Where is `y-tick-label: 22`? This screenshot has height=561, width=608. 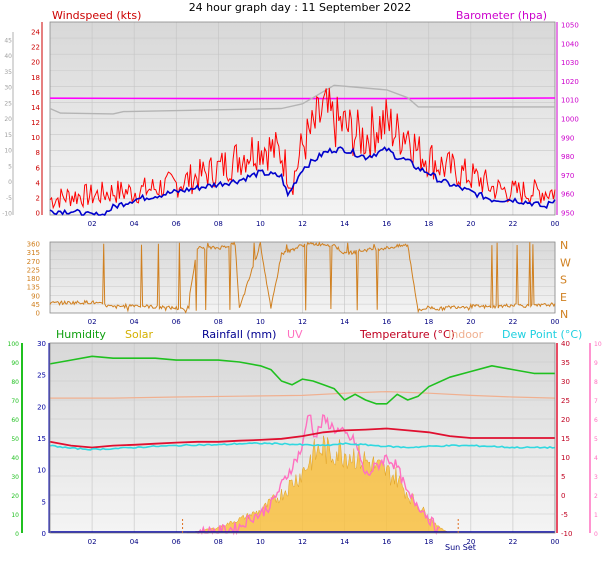 y-tick-label: 22 is located at coordinates (35, 48).